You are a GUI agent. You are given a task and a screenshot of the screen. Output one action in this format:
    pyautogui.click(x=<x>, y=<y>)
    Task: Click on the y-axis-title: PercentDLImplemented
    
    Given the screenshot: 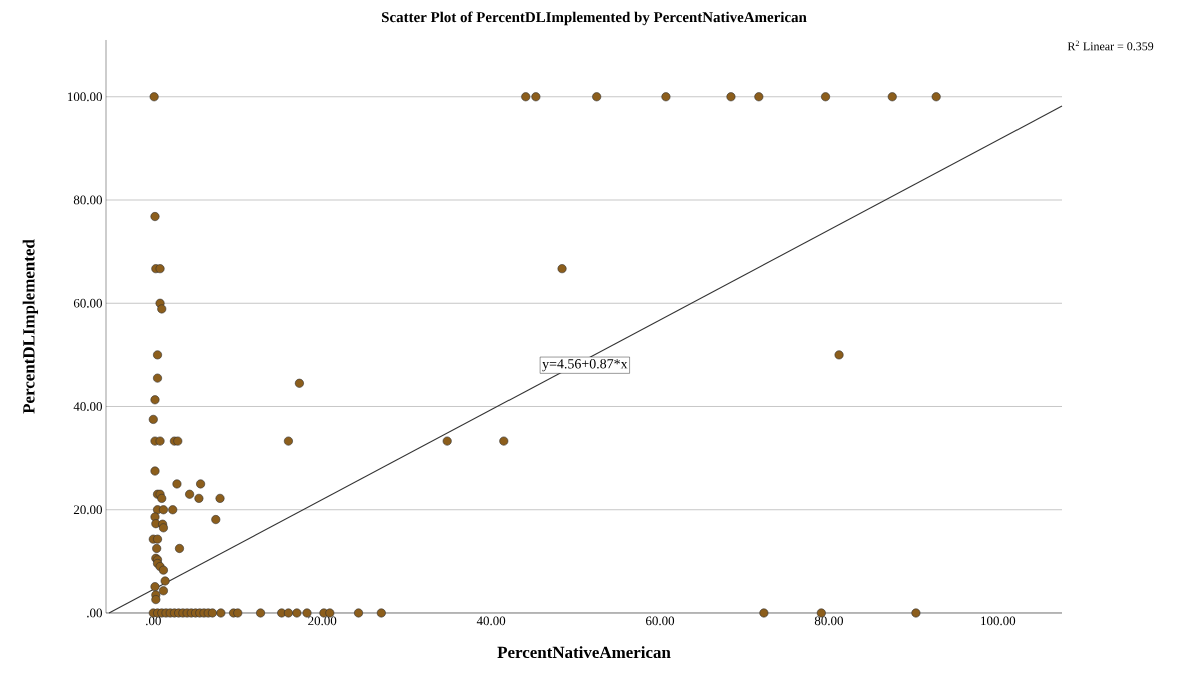 What is the action you would take?
    pyautogui.click(x=30, y=326)
    